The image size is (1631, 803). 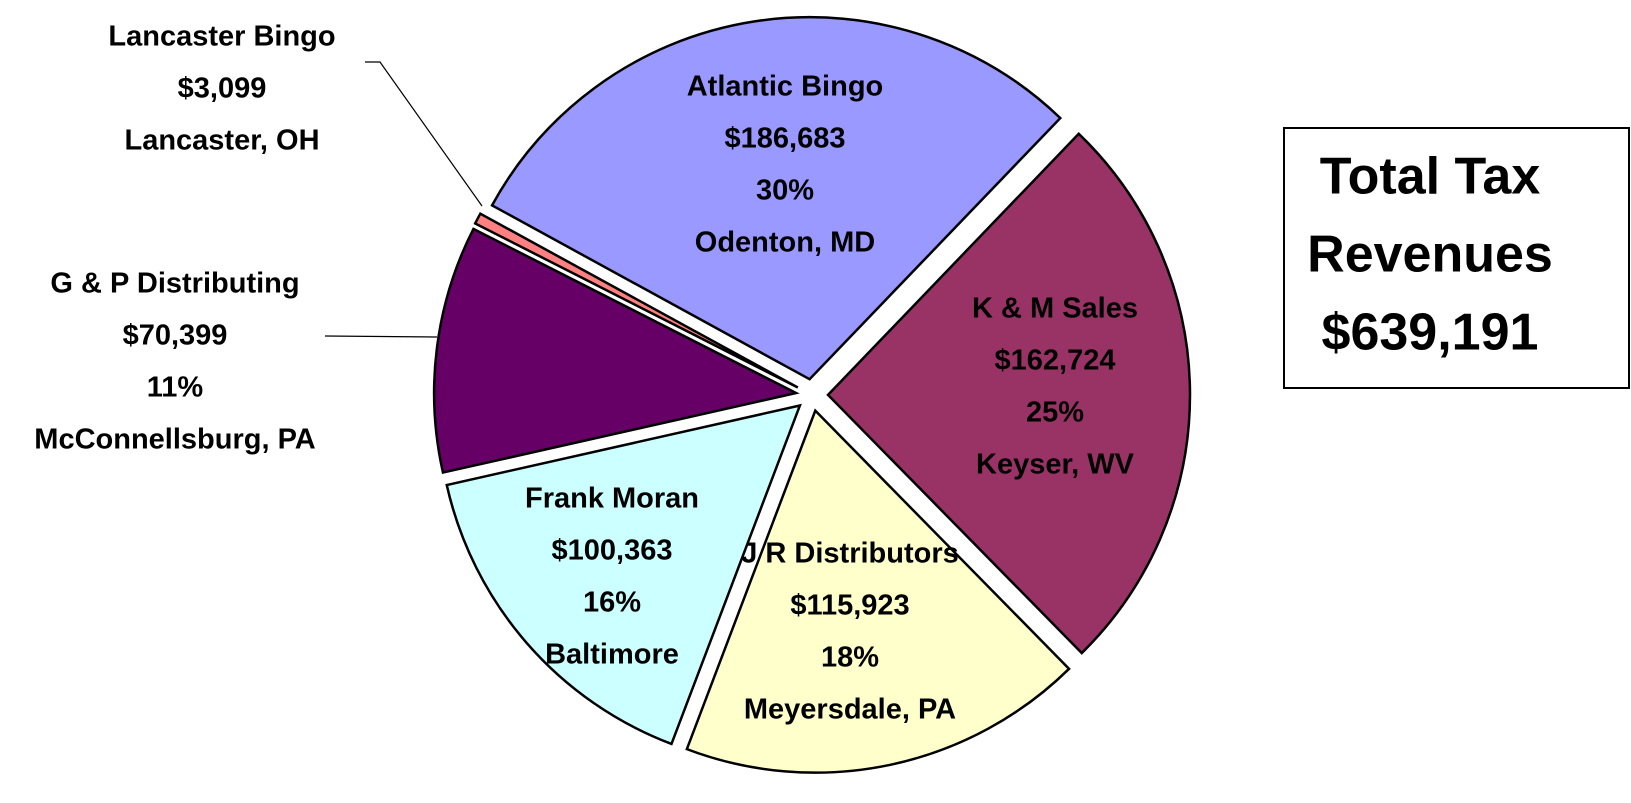 I want to click on location-label: Baltimore, so click(x=612, y=655).